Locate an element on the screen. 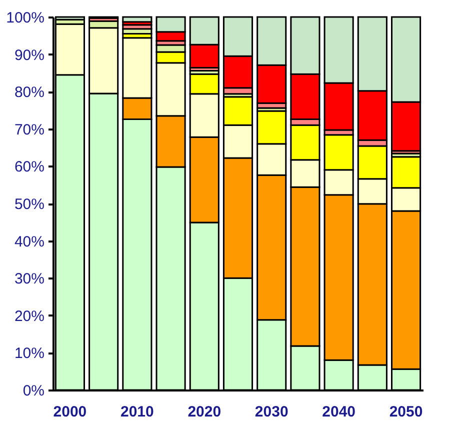  y-tick-label: 50% is located at coordinates (29, 204).